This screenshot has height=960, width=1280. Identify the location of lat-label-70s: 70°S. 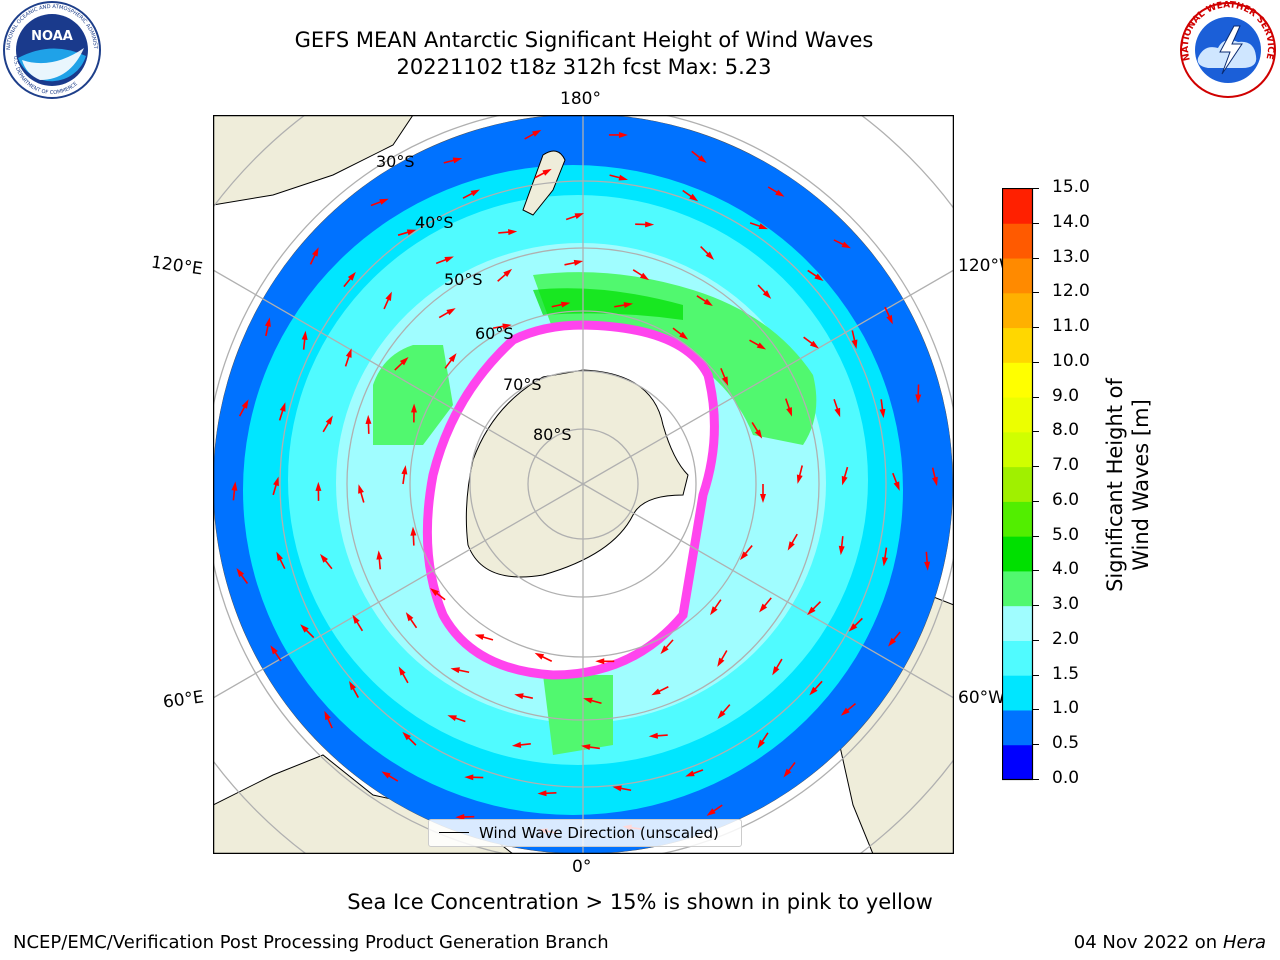
(522, 384).